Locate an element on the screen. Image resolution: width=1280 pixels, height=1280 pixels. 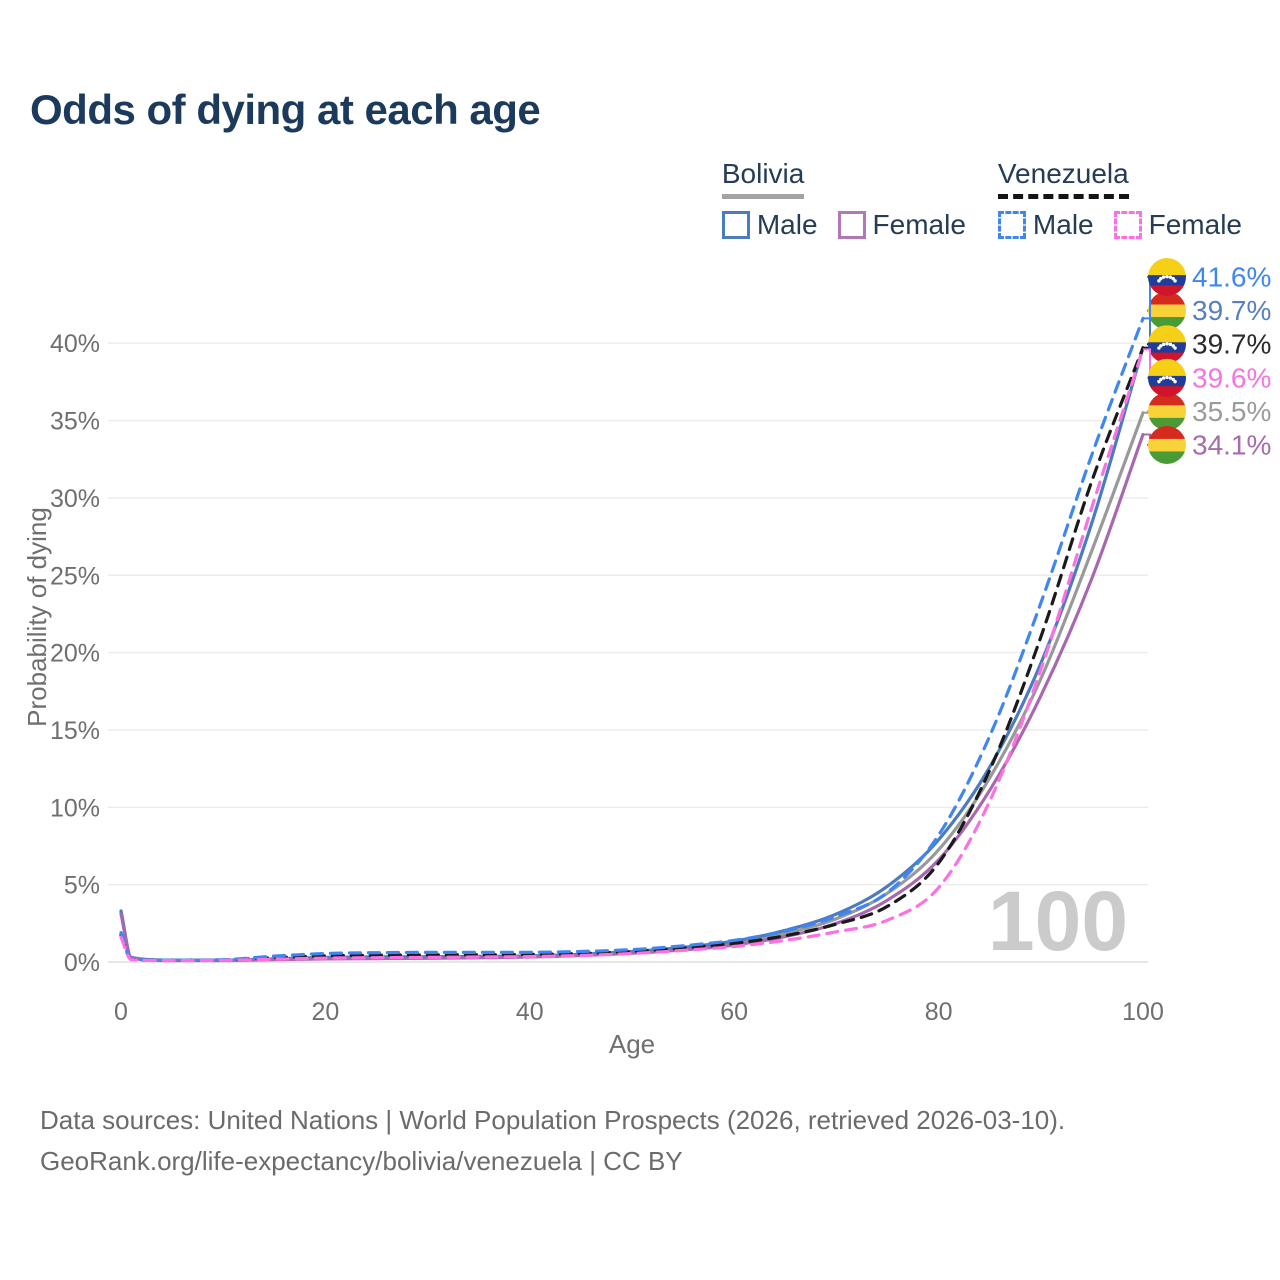
end-label-venezuela-total: 39.7% is located at coordinates (1231, 344).